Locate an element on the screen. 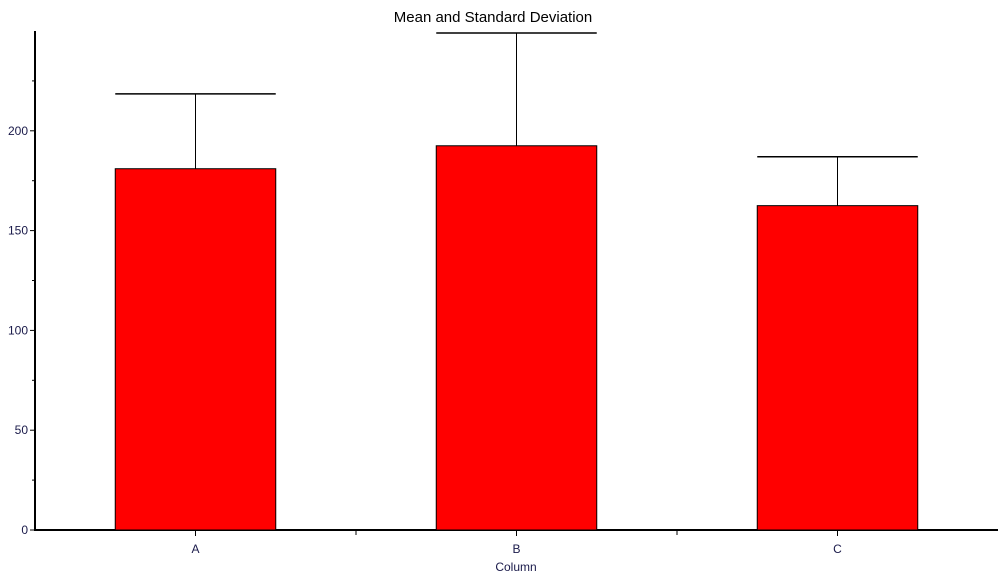 The image size is (1000, 579). y-tick-label: 150 is located at coordinates (18, 231).